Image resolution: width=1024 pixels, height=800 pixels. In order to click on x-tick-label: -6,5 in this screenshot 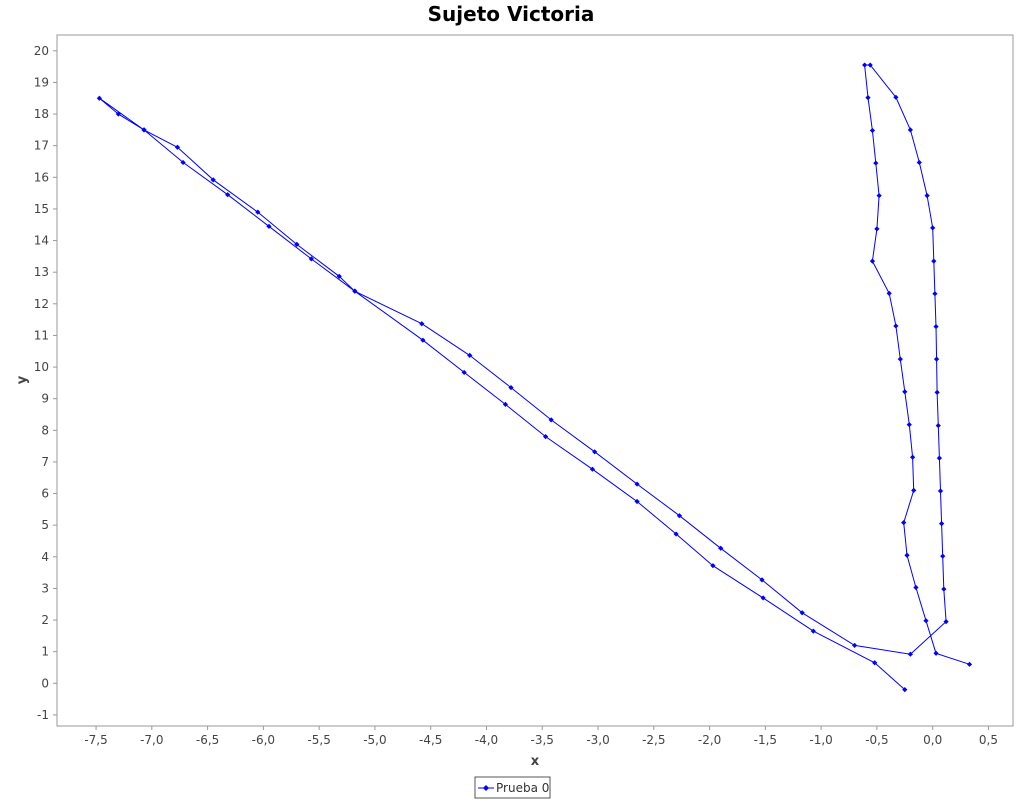, I will do `click(207, 740)`.